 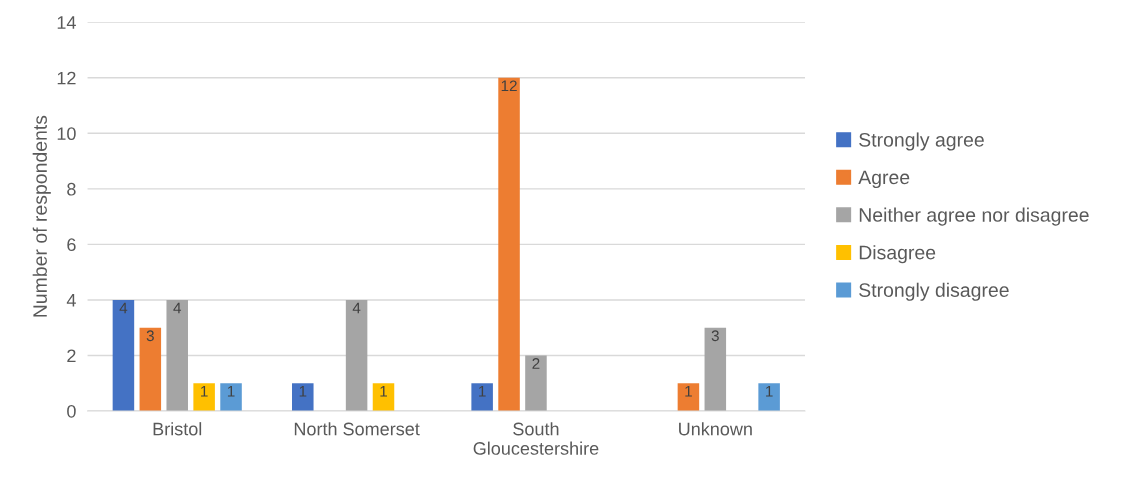 What do you see at coordinates (715, 429) in the screenshot?
I see `x-tick-label: Unknown` at bounding box center [715, 429].